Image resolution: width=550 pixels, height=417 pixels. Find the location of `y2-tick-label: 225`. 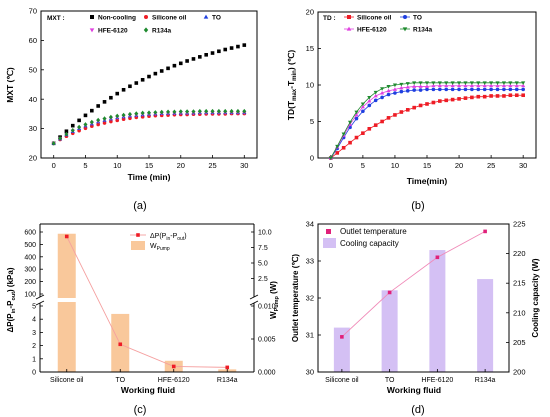

y2-tick-label: 225 is located at coordinates (519, 224).